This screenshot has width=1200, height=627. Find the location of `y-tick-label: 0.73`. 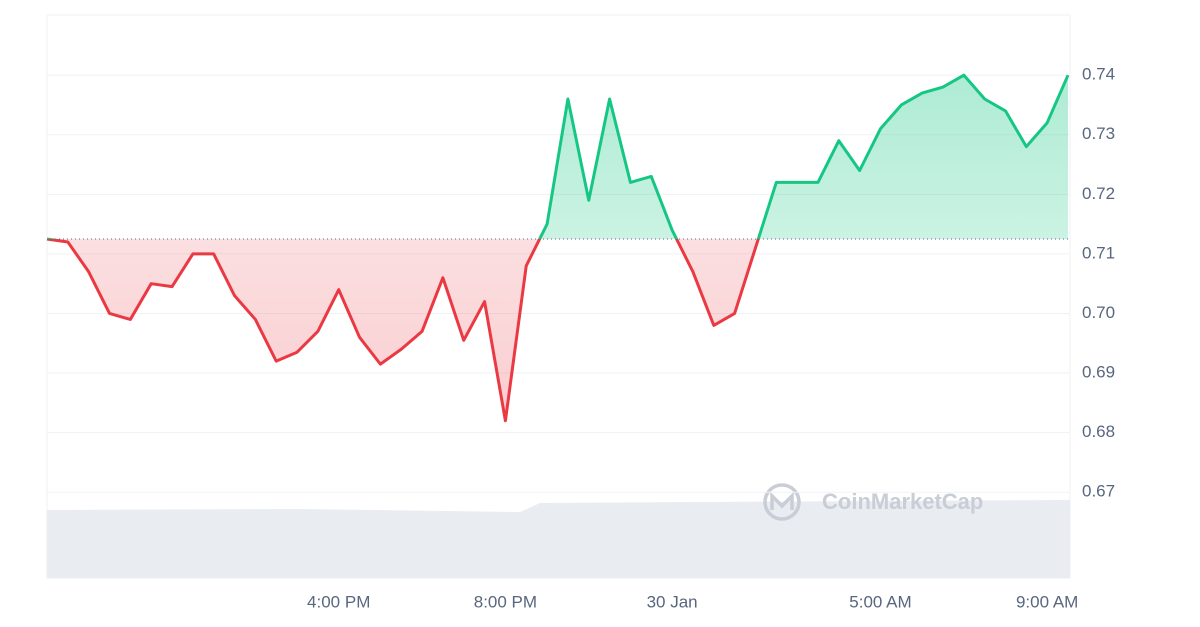

y-tick-label: 0.73 is located at coordinates (1098, 133).